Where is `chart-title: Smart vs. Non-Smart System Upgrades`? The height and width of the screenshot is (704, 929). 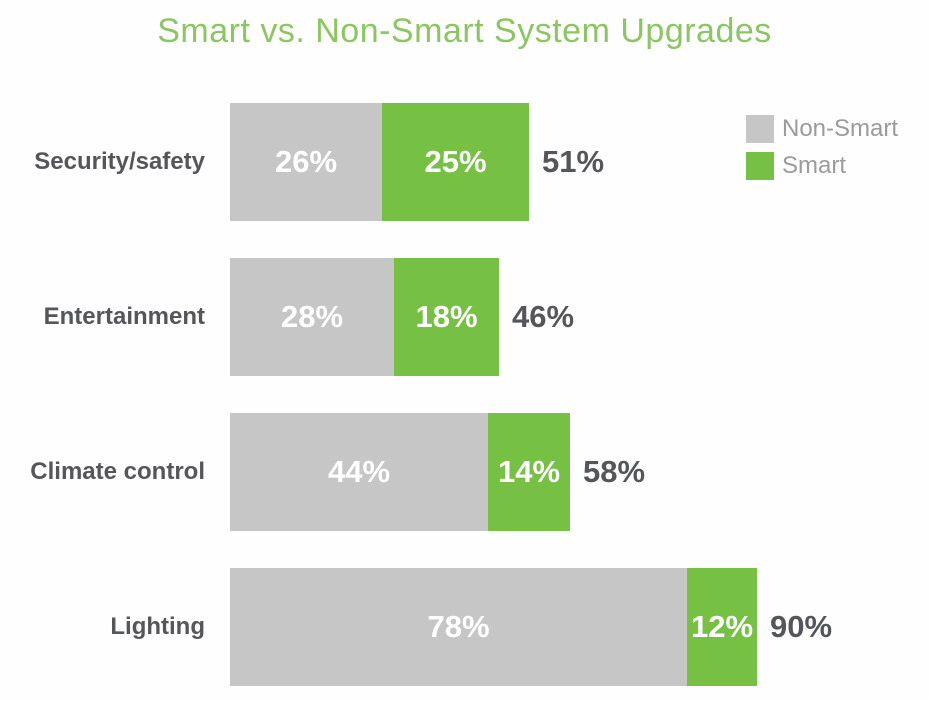
chart-title: Smart vs. Non-Smart System Upgrades is located at coordinates (464, 31).